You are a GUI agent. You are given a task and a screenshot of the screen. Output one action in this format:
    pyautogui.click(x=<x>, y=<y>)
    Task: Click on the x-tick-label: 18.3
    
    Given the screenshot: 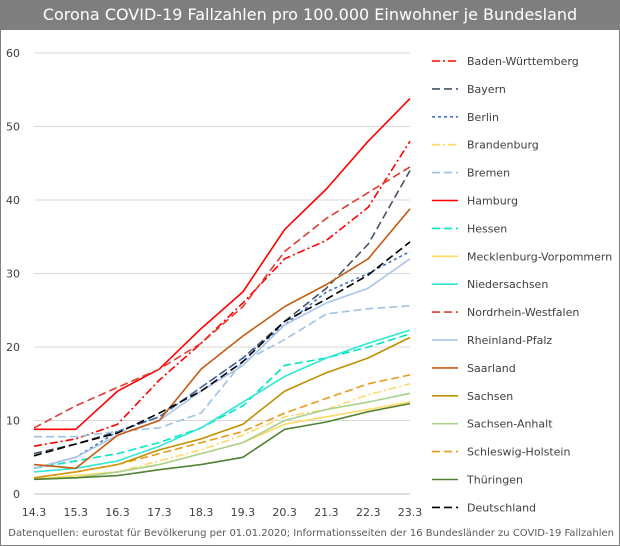 What is the action you would take?
    pyautogui.click(x=201, y=512)
    